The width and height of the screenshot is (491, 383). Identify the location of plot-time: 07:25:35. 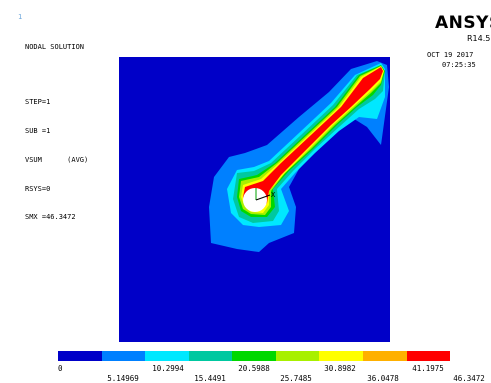
(459, 65).